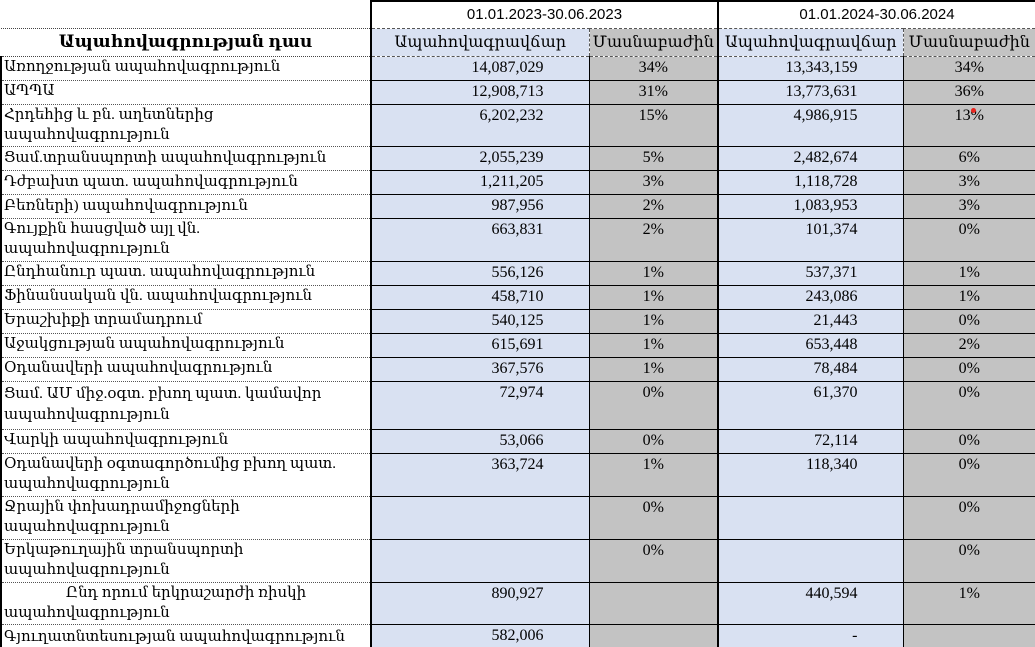  I want to click on share-cell-2024: 2%, so click(969, 345).